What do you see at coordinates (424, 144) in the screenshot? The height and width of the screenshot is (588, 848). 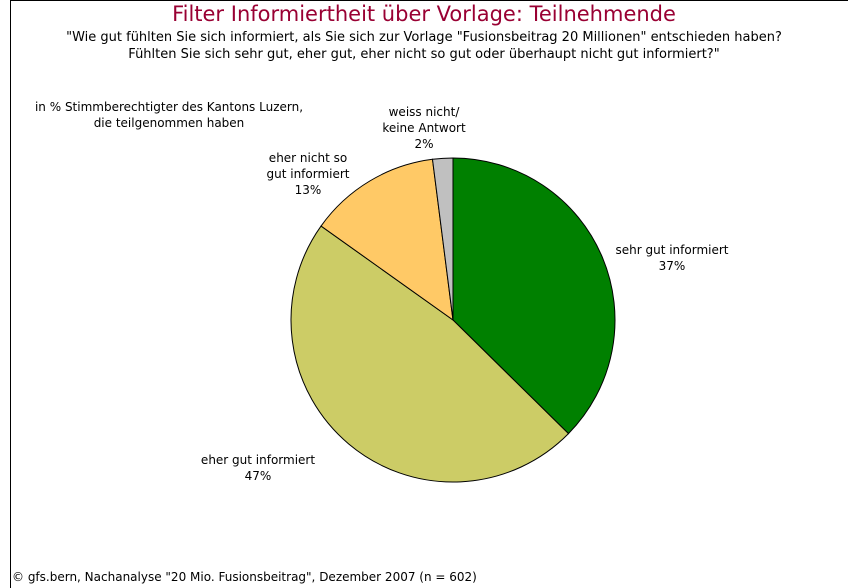 I see `value-label: 2%` at bounding box center [424, 144].